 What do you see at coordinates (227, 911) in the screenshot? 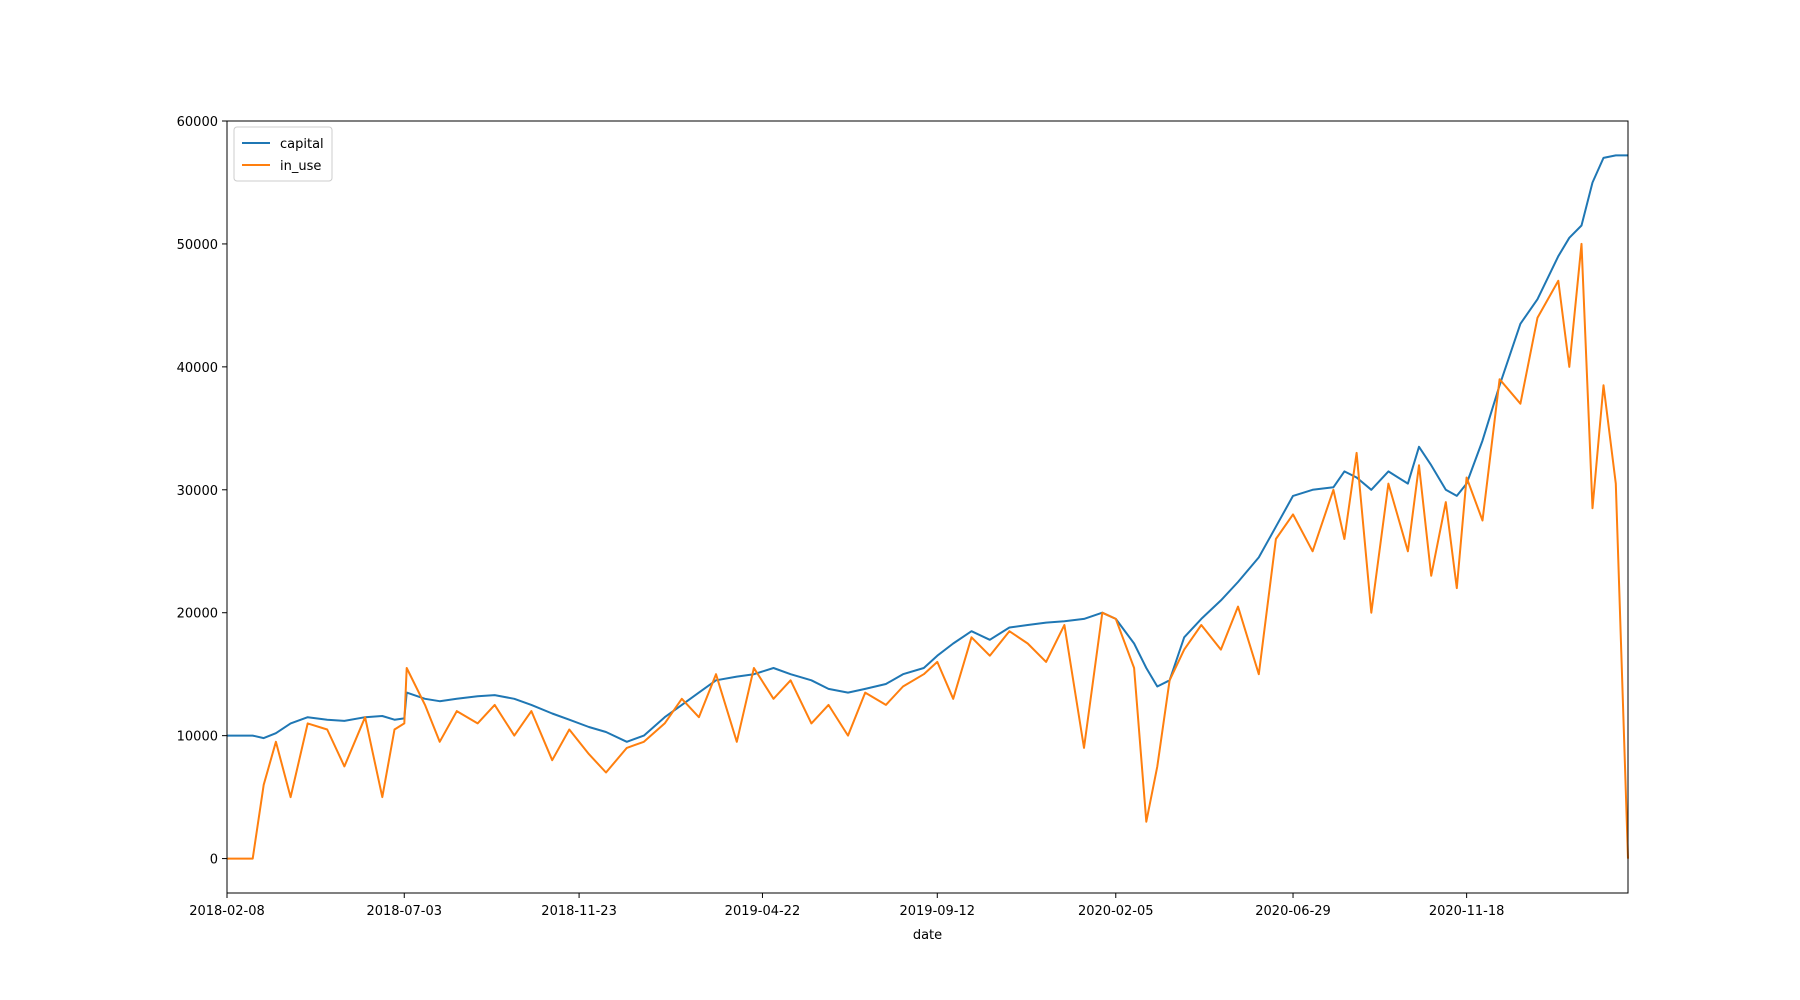
I see `x-tick-label: 2018-02-08` at bounding box center [227, 911].